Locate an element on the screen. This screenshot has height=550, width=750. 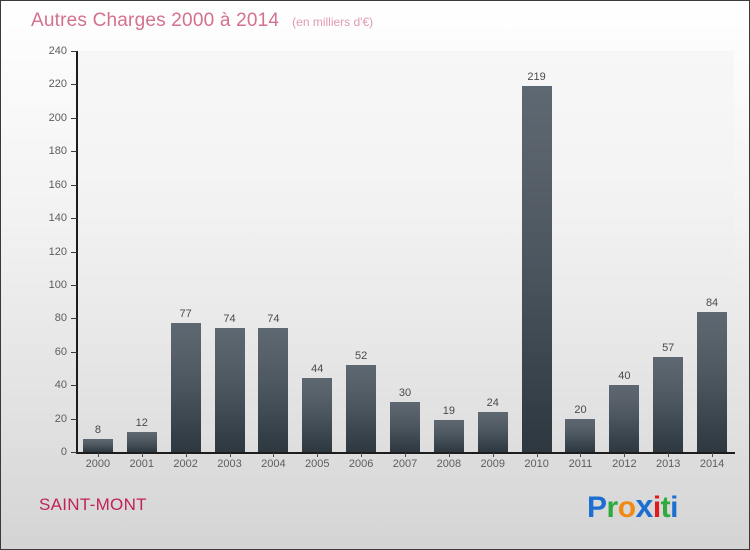
bar-column: 219 is located at coordinates (536, 251).